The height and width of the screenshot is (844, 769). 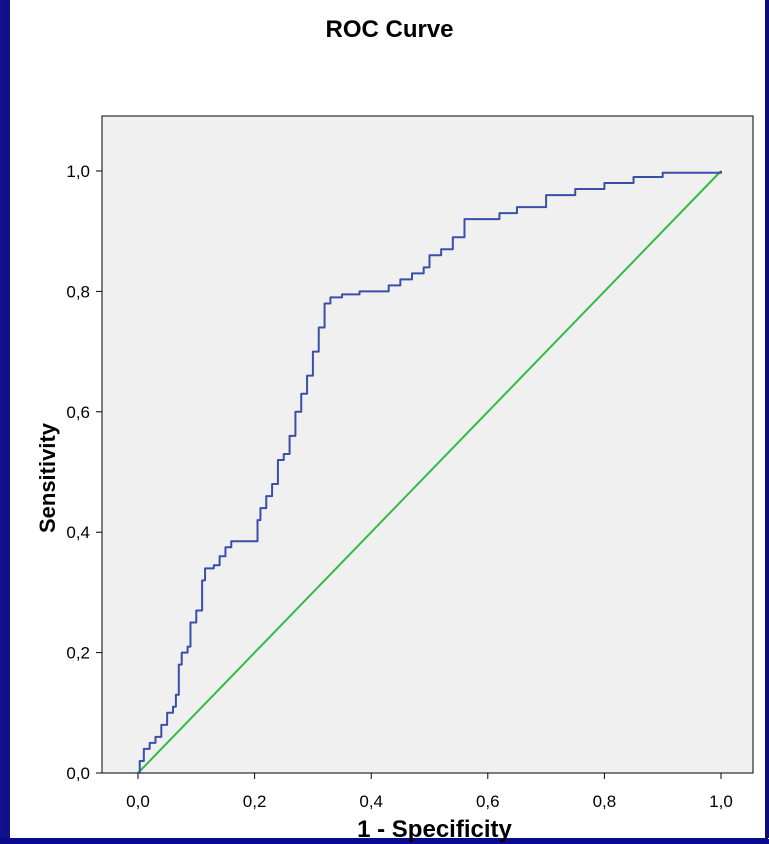 I want to click on y-tick-label: 0,4, so click(x=78, y=532).